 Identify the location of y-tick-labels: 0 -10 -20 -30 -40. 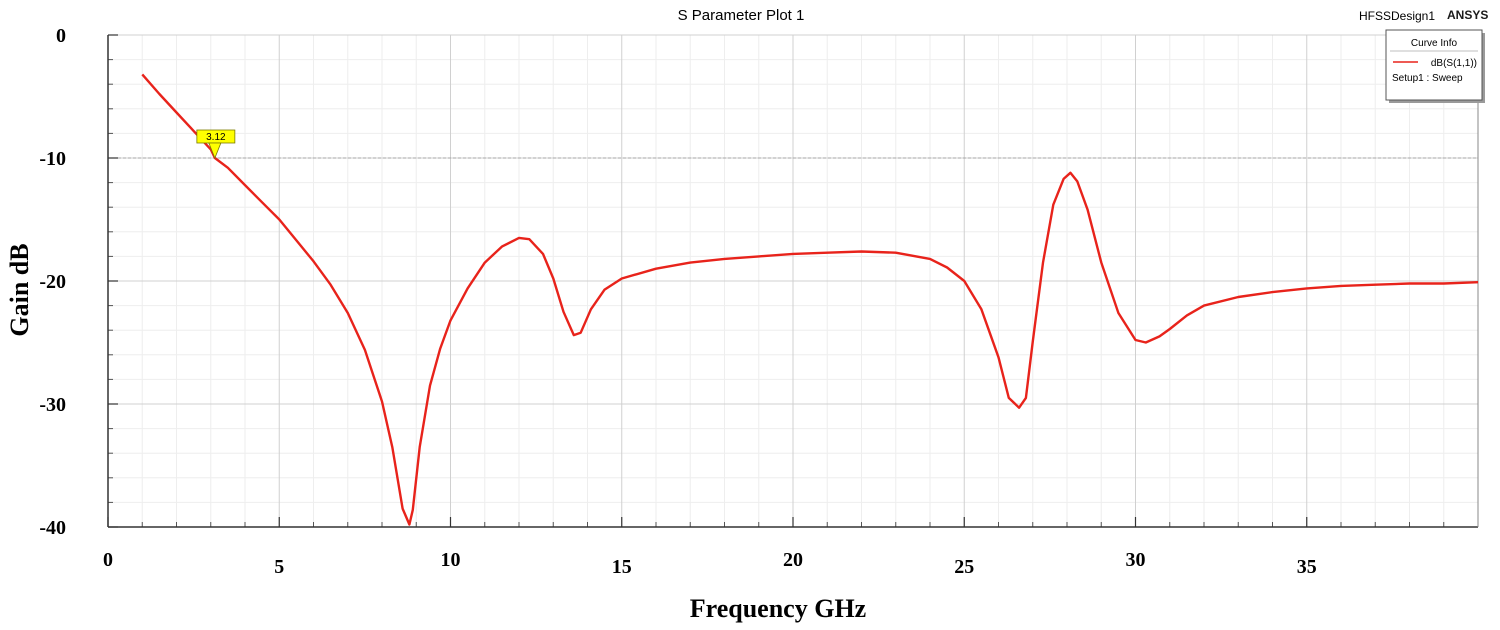
(52, 282).